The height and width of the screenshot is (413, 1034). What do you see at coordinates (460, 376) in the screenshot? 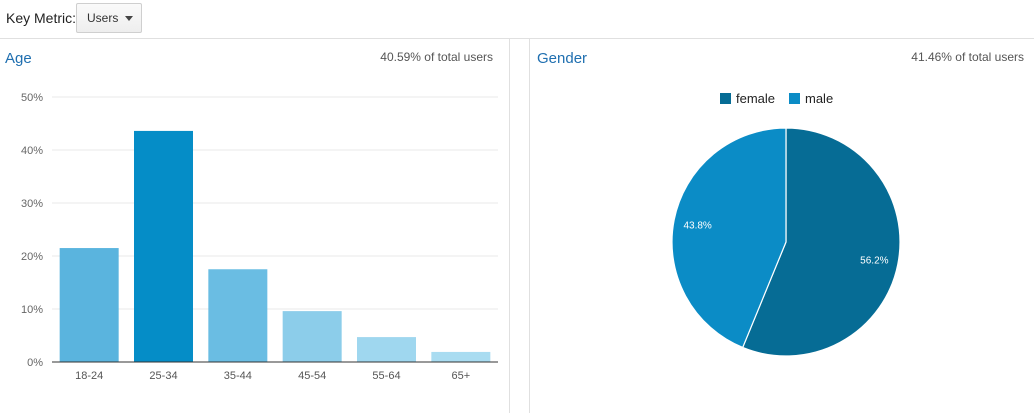
I see `x-tick-label: 65+` at bounding box center [460, 376].